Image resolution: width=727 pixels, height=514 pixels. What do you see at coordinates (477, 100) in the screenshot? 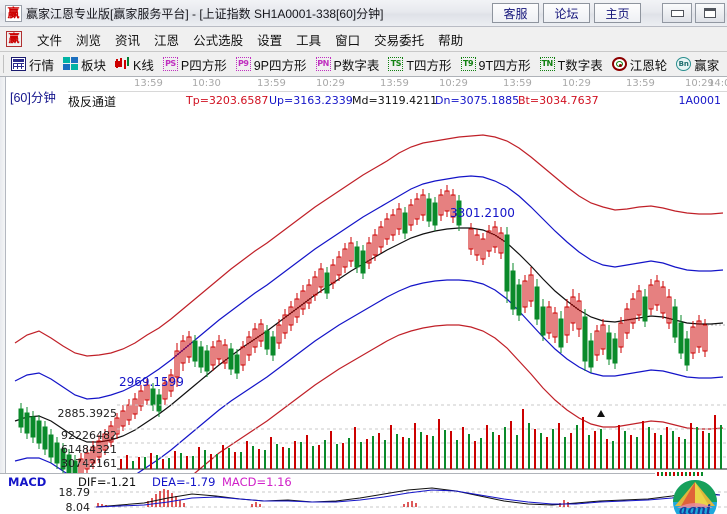
I see `indicator-value-dn: Dn=3075.1885` at bounding box center [477, 100].